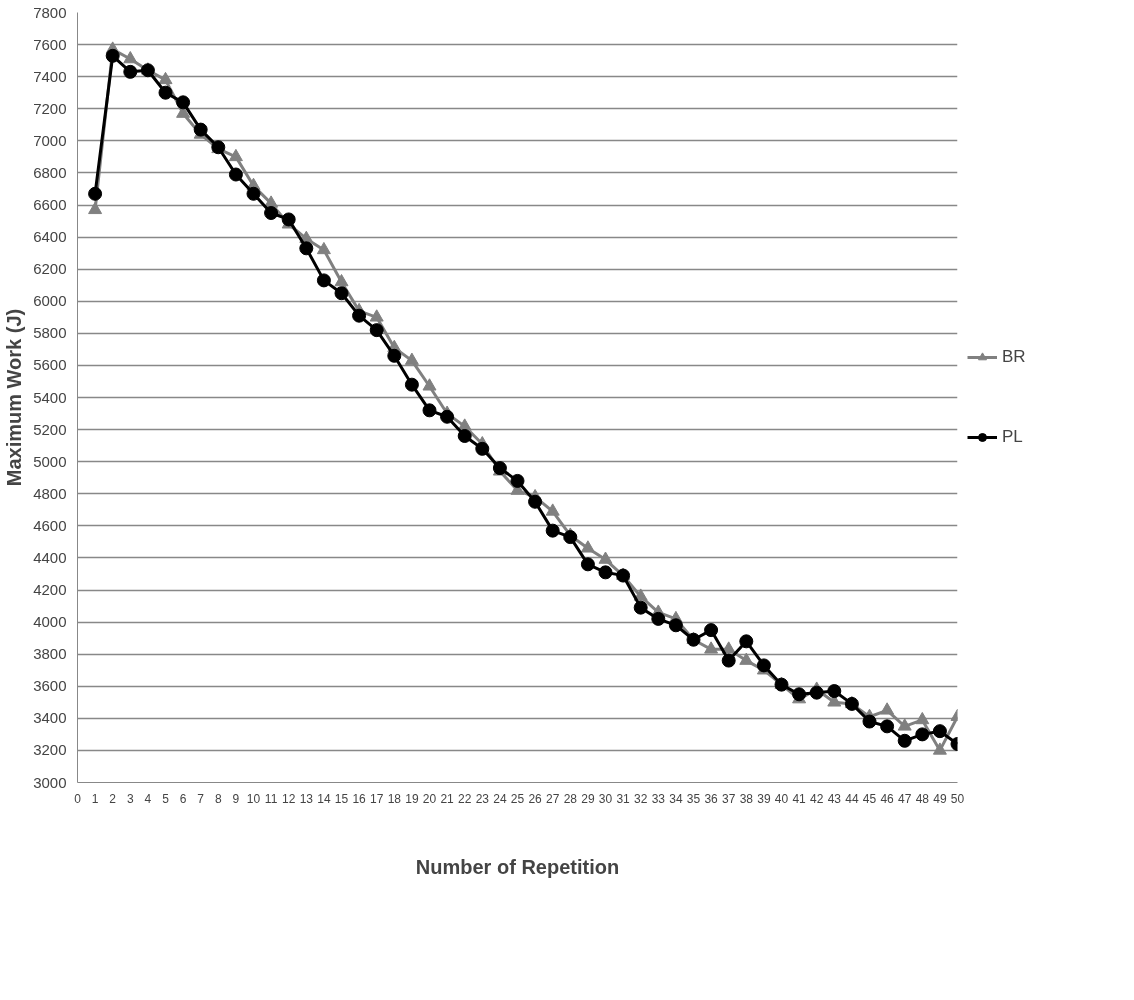 The width and height of the screenshot is (1134, 1000). What do you see at coordinates (623, 798) in the screenshot?
I see `x-tick-label: 31` at bounding box center [623, 798].